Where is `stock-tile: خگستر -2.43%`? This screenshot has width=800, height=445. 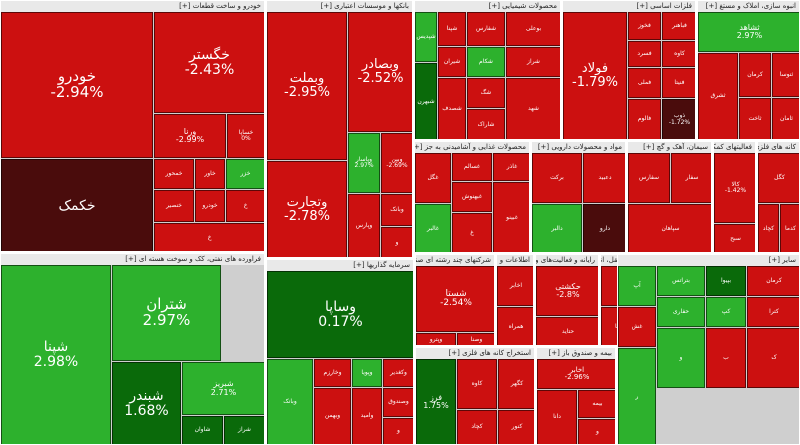
stock-tile: خگستر -2.43% is located at coordinates (209, 62).